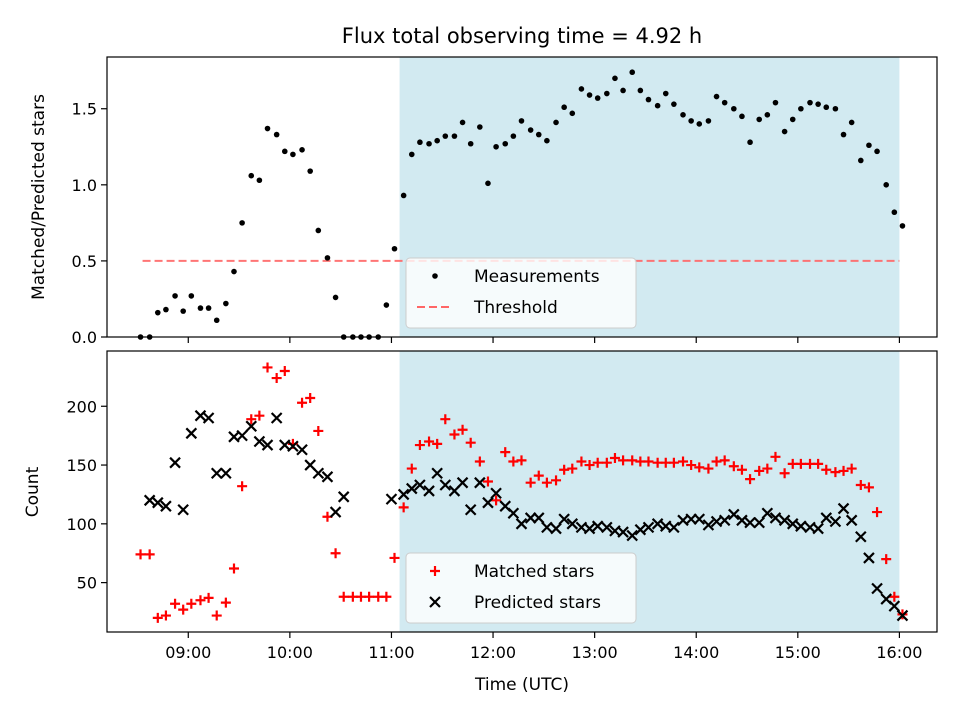 This screenshot has height=720, width=960. What do you see at coordinates (33, 491) in the screenshot?
I see `y-axis-label-count: Count` at bounding box center [33, 491].